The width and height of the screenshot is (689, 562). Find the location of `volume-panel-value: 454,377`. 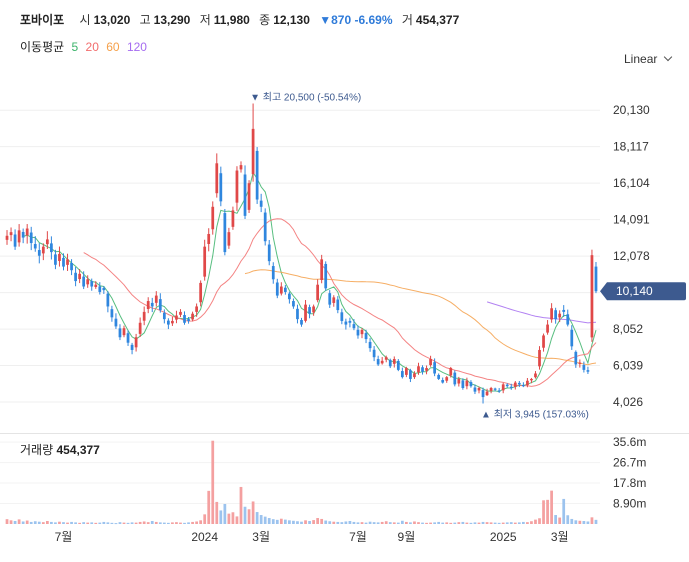

volume-panel-value: 454,377 is located at coordinates (78, 450).